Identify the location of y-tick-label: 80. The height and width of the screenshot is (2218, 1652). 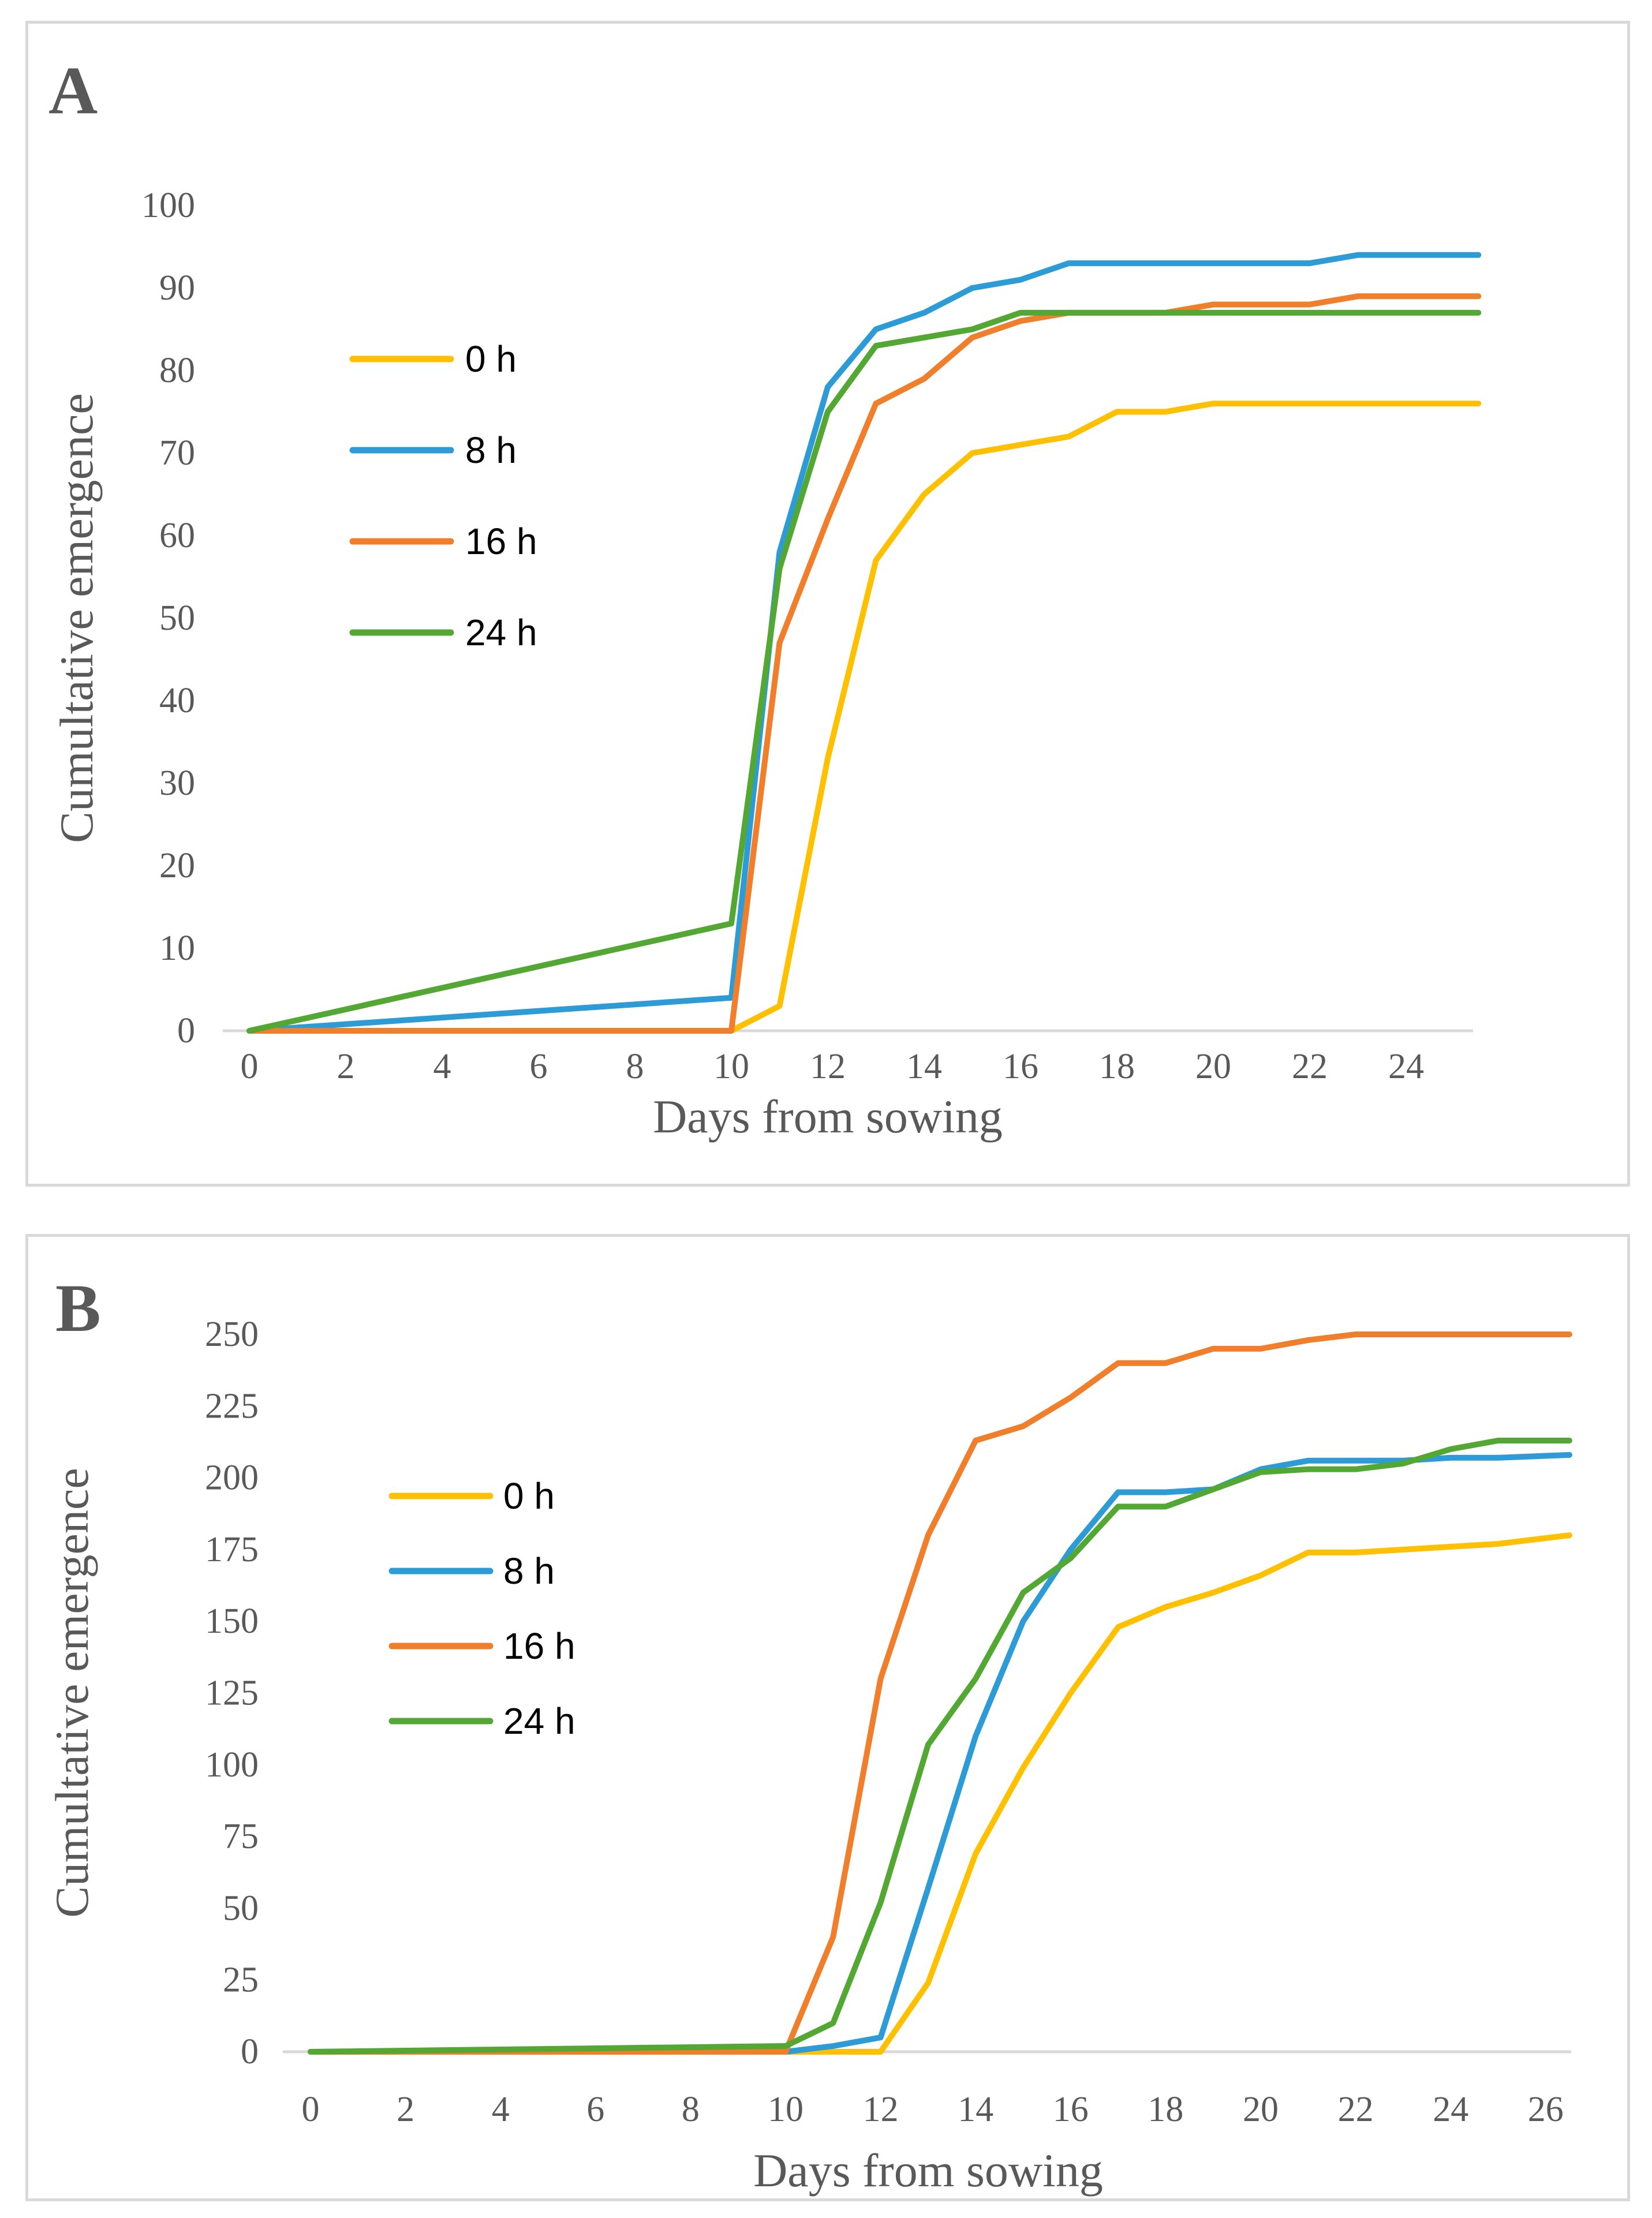
(177, 370).